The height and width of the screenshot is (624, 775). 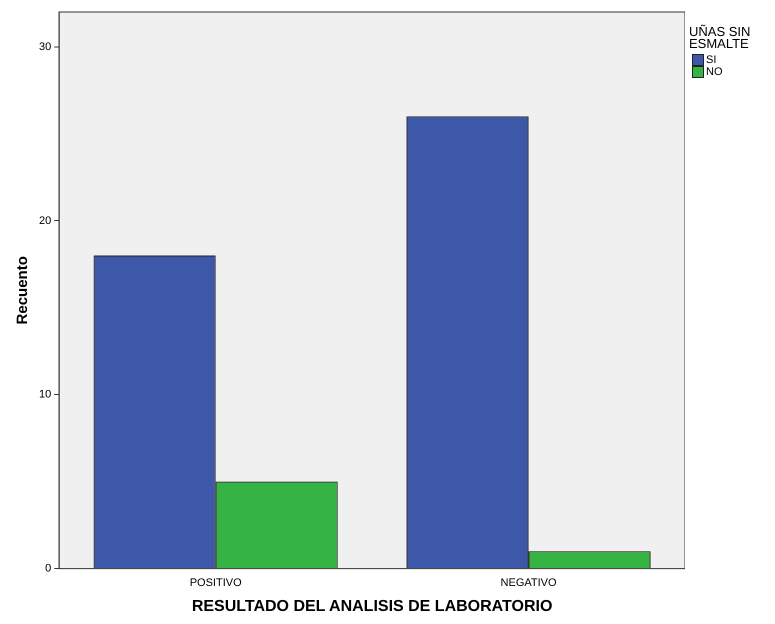 What do you see at coordinates (529, 583) in the screenshot?
I see `x-tick-label: NEGATIVO` at bounding box center [529, 583].